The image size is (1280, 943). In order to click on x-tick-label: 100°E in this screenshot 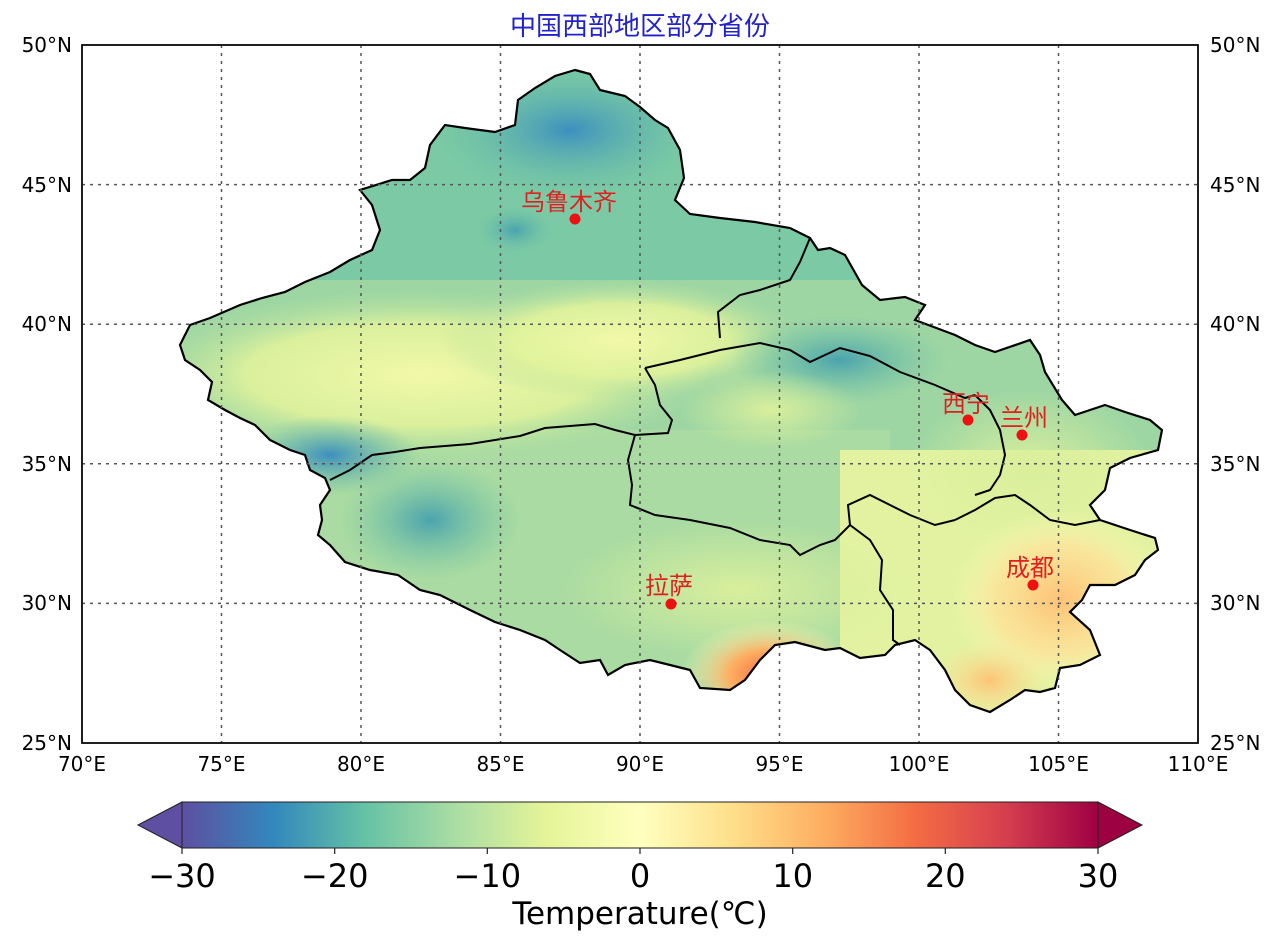, I will do `click(919, 764)`.